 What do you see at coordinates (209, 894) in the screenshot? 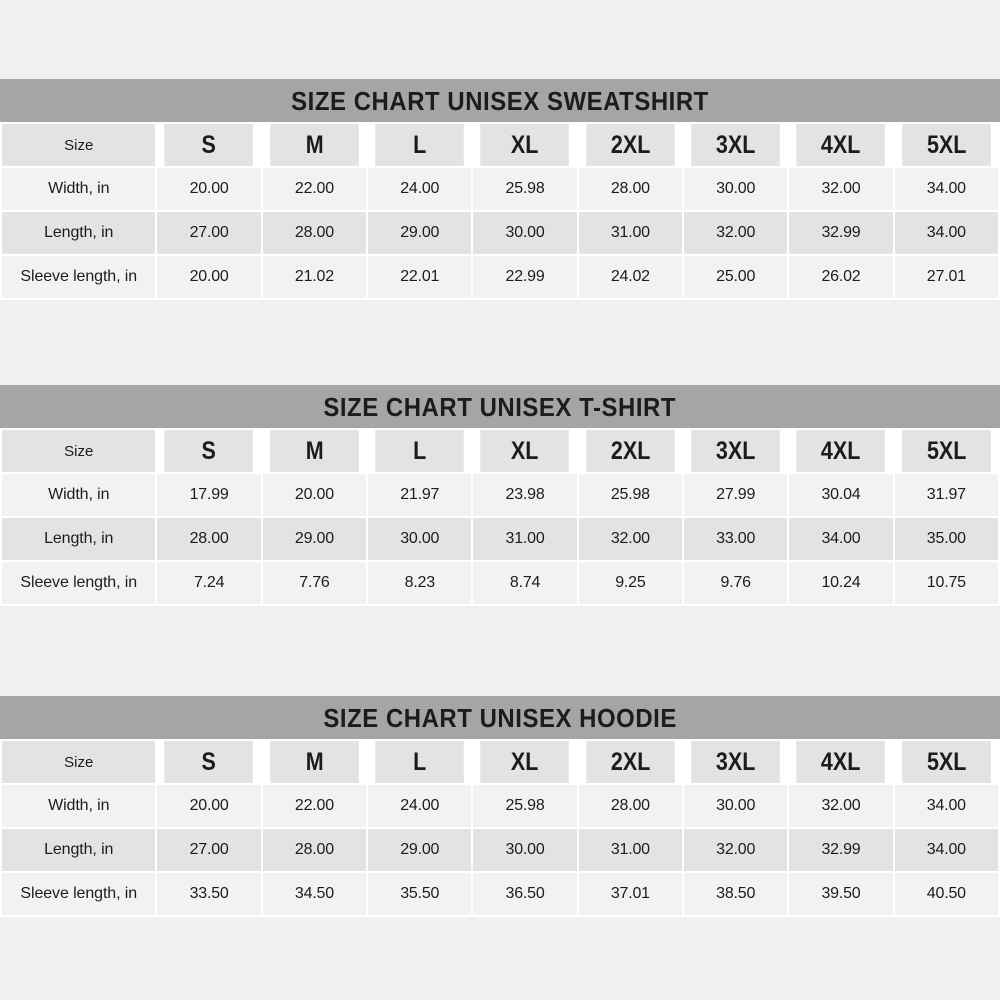
I see `cell-sleeve-s: 33.50` at bounding box center [209, 894].